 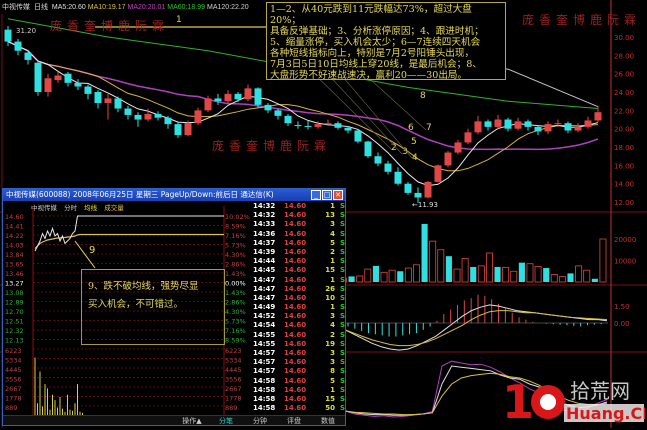 I want to click on tick-row: 14:49 14.60 1 S, so click(x=299, y=307).